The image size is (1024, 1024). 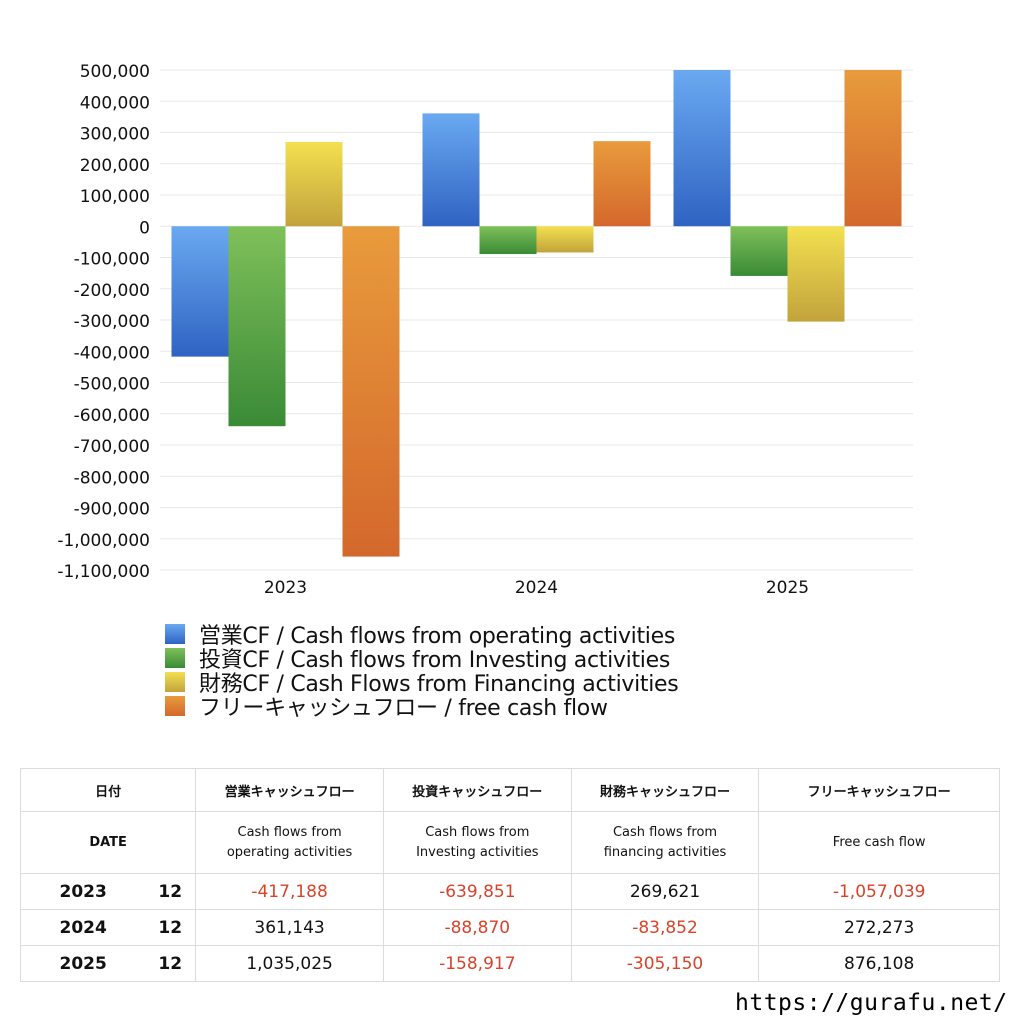 What do you see at coordinates (103, 541) in the screenshot?
I see `y-tick-label: -1,000,000` at bounding box center [103, 541].